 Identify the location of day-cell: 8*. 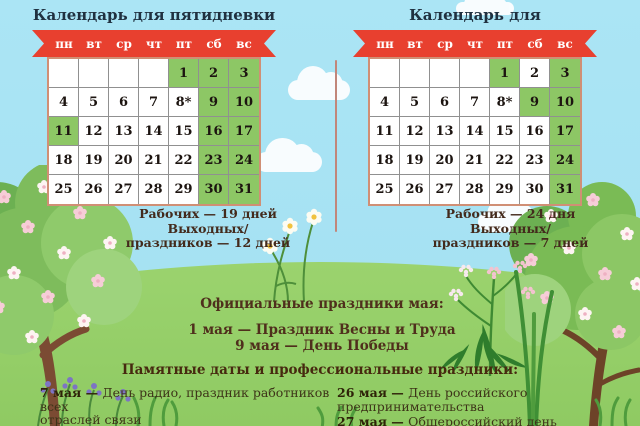
(184, 102).